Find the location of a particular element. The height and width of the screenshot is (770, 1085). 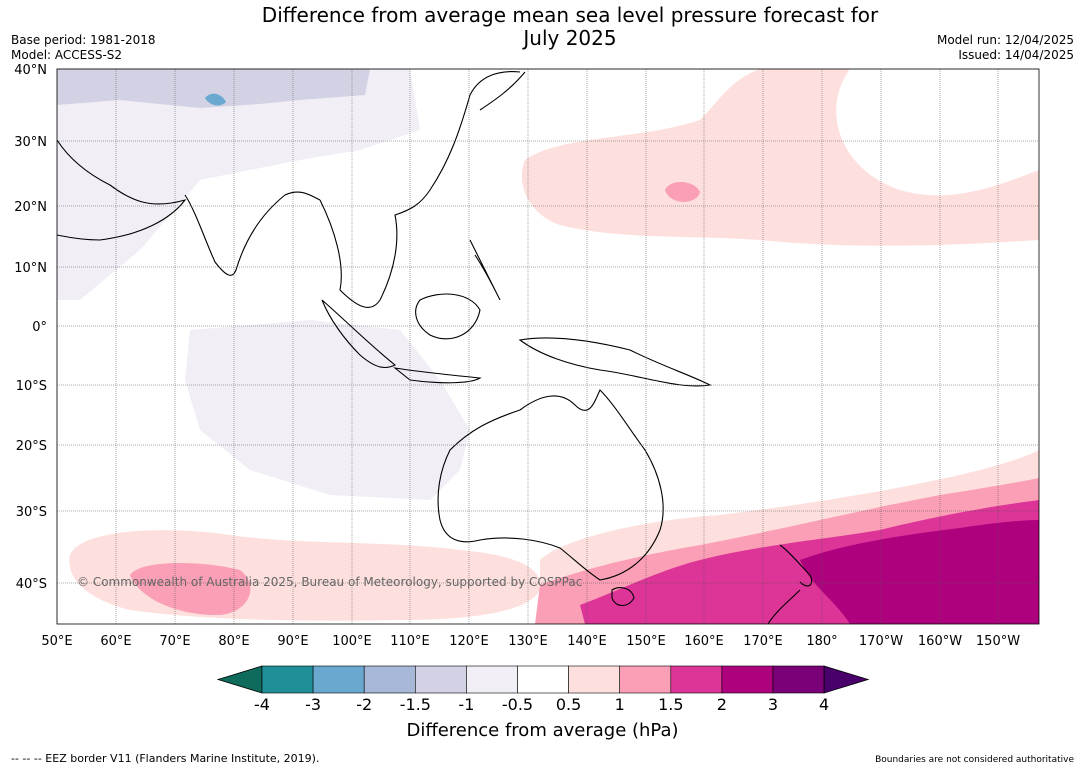

latitude-label: 20°N is located at coordinates (30, 207).